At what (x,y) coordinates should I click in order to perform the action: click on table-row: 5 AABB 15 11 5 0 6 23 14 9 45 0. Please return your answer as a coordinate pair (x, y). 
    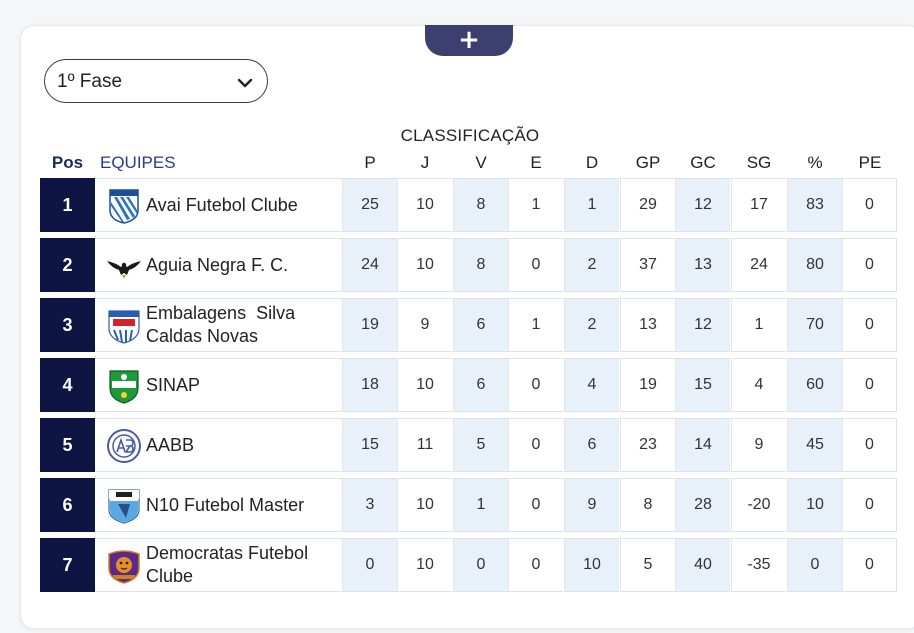
    Looking at the image, I should click on (469, 445).